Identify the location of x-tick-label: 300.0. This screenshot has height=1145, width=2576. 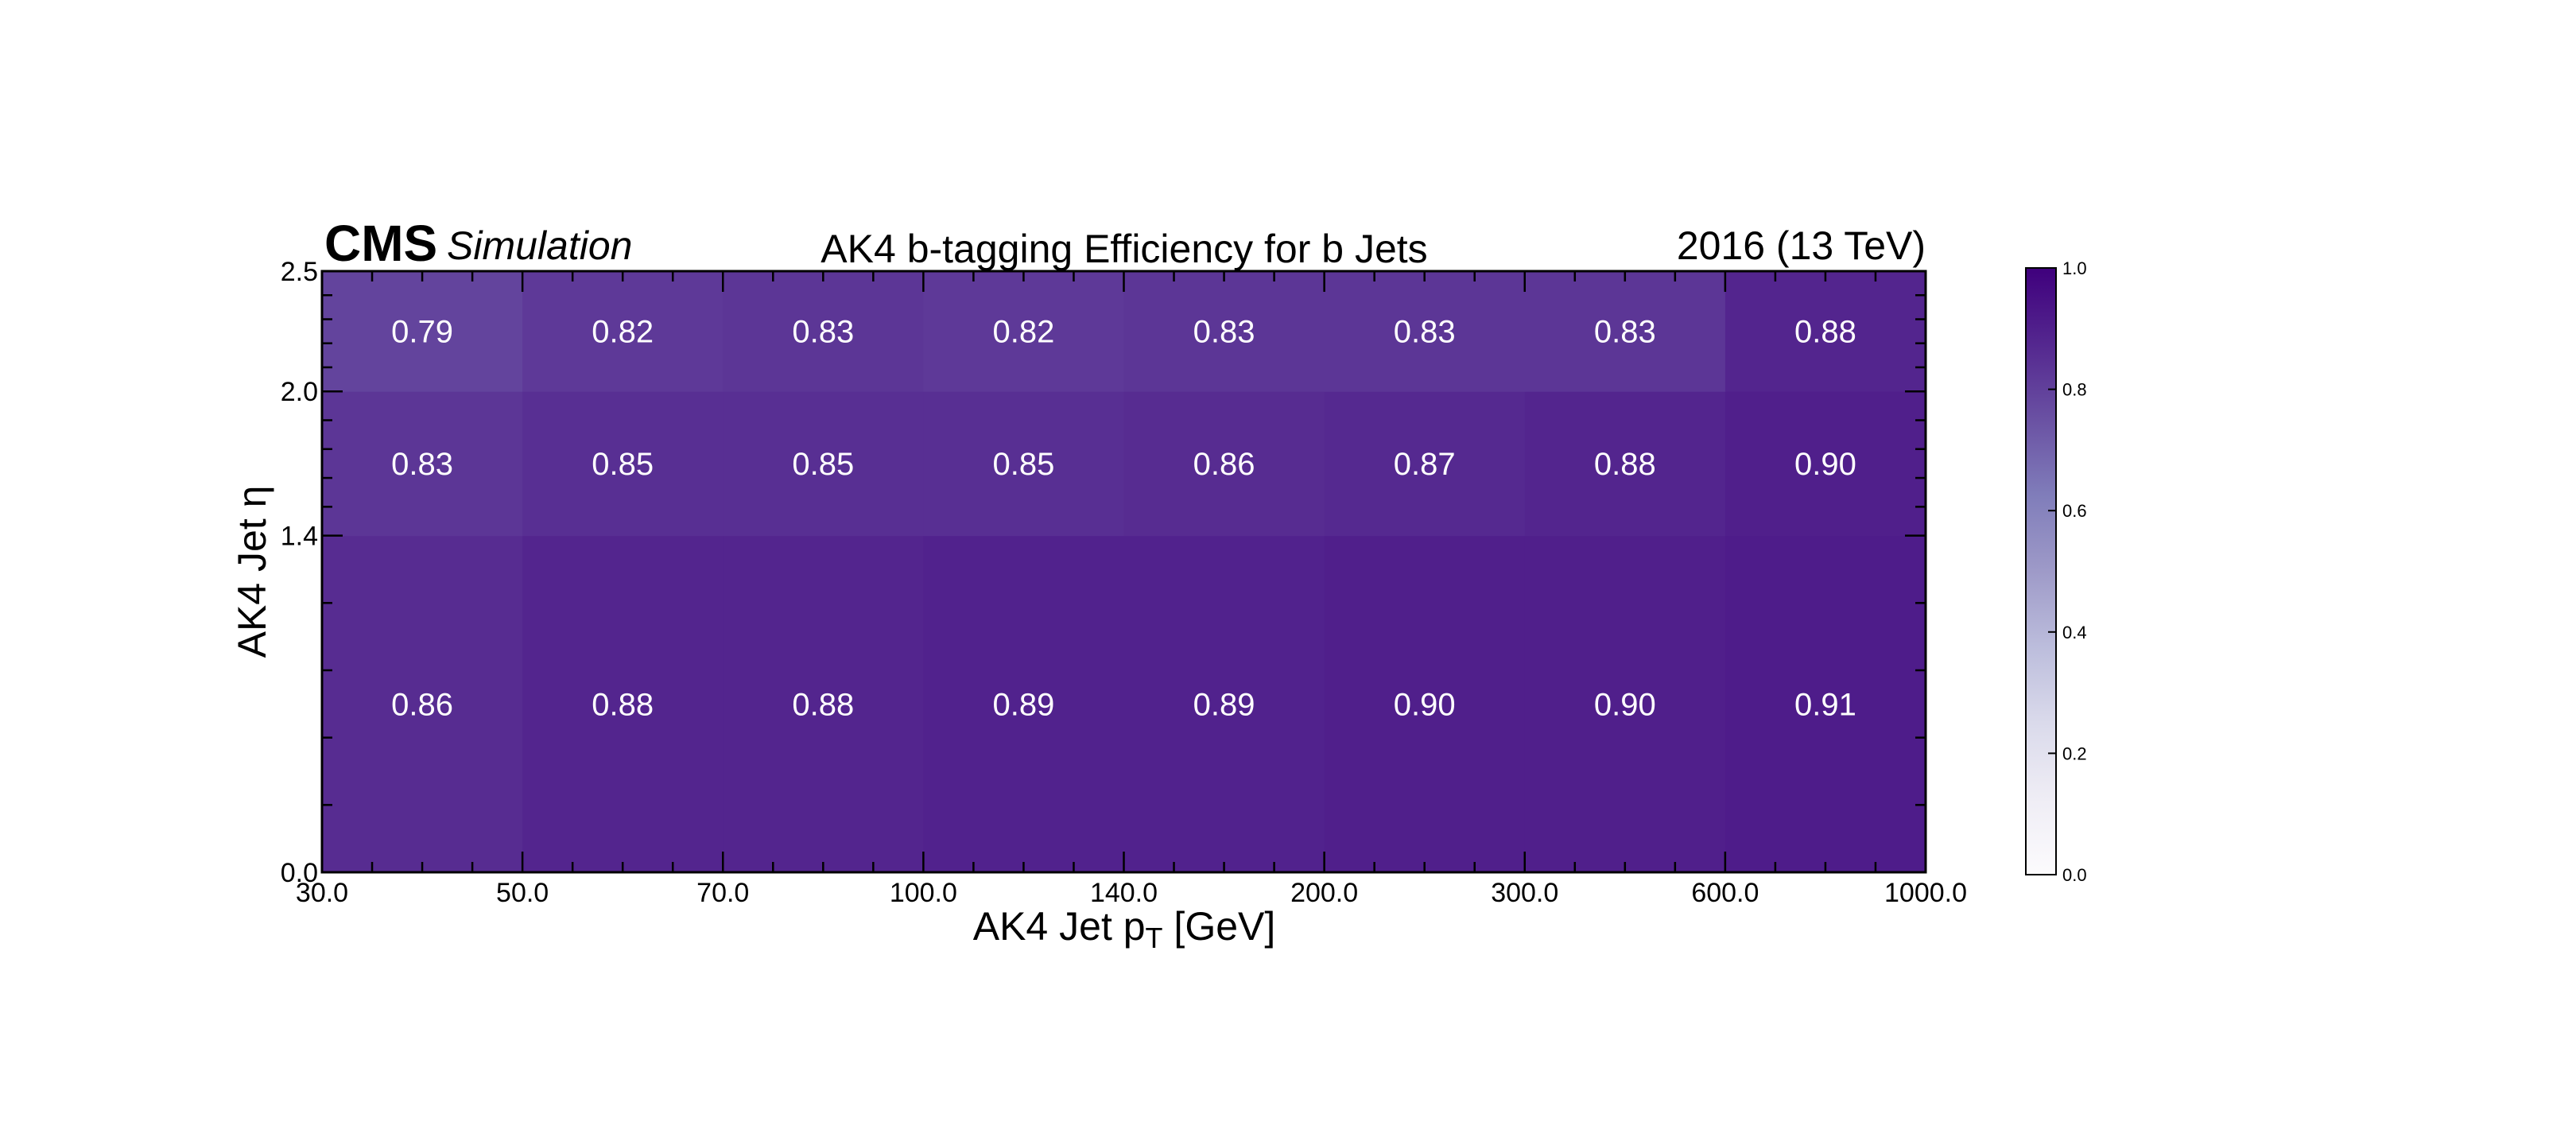
(1525, 893).